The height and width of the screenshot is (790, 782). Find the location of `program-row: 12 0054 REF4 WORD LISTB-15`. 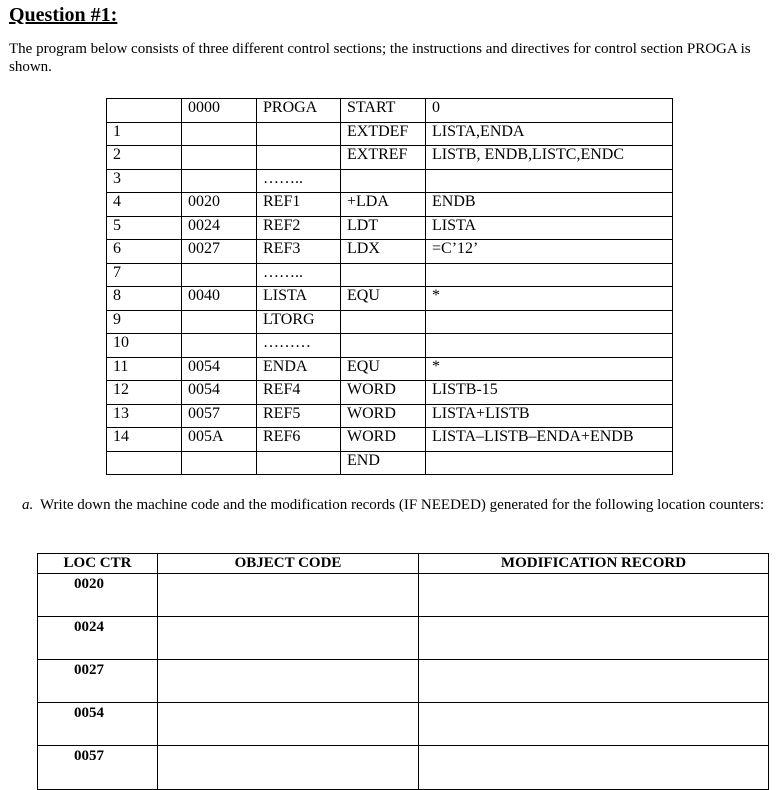

program-row: 12 0054 REF4 WORD LISTB-15 is located at coordinates (389, 392).